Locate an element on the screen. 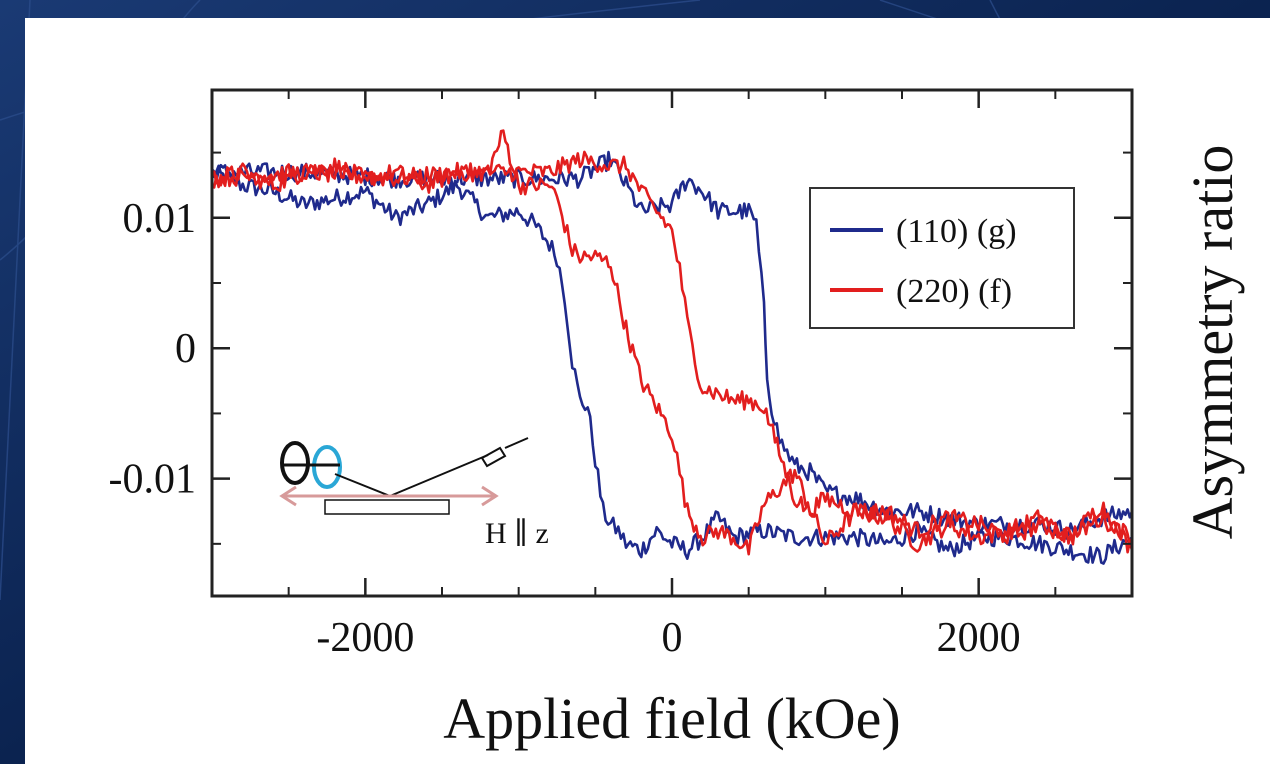  x-tick-label: 0 is located at coordinates (672, 638).